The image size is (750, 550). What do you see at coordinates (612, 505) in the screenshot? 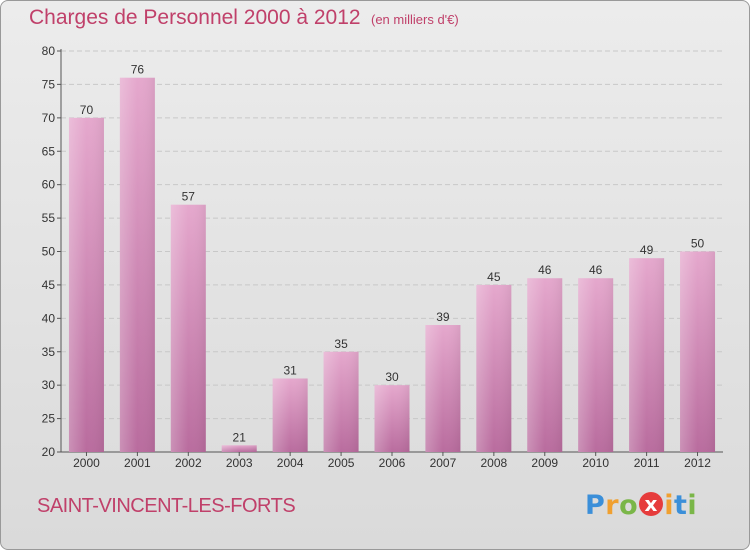
I see `logo-letter-r: r` at bounding box center [612, 505].